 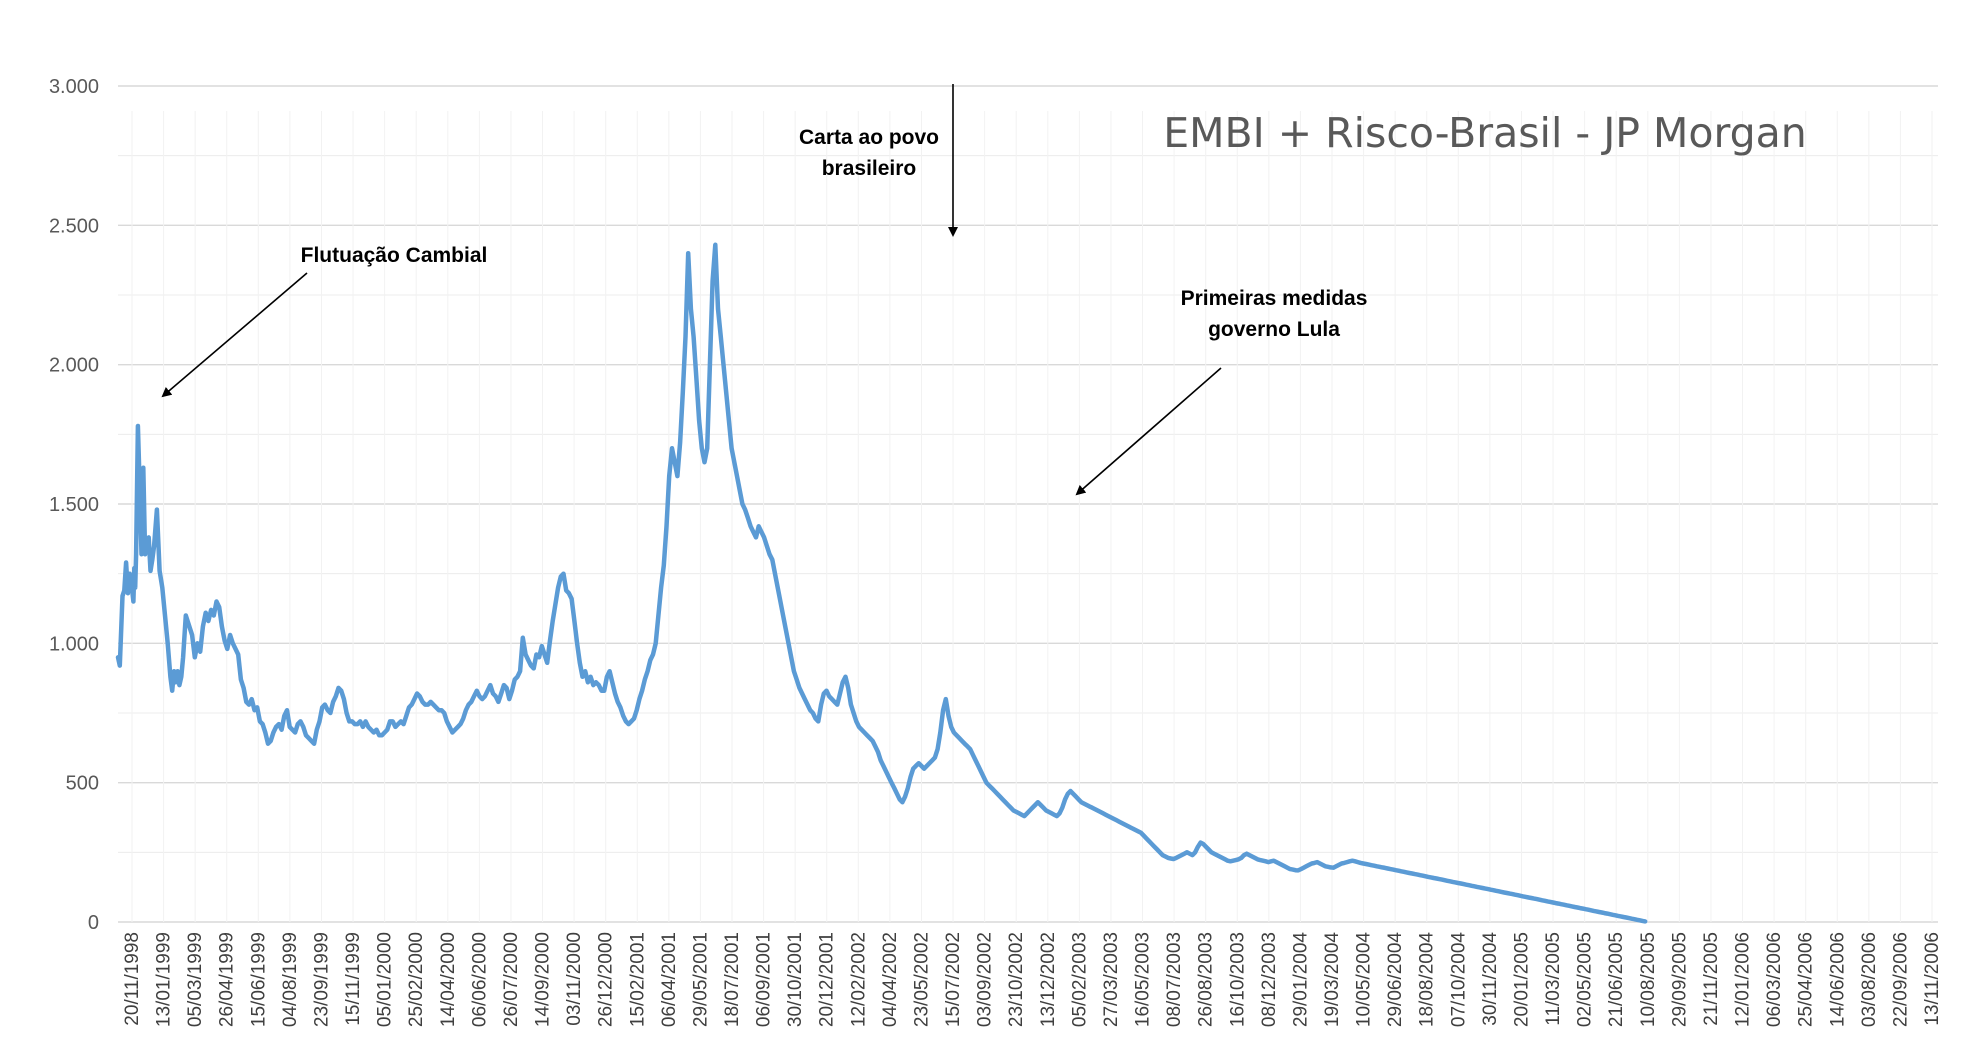 I want to click on chart-title: EMBI + Risco-Brasil - JP Morgan, so click(x=1485, y=133).